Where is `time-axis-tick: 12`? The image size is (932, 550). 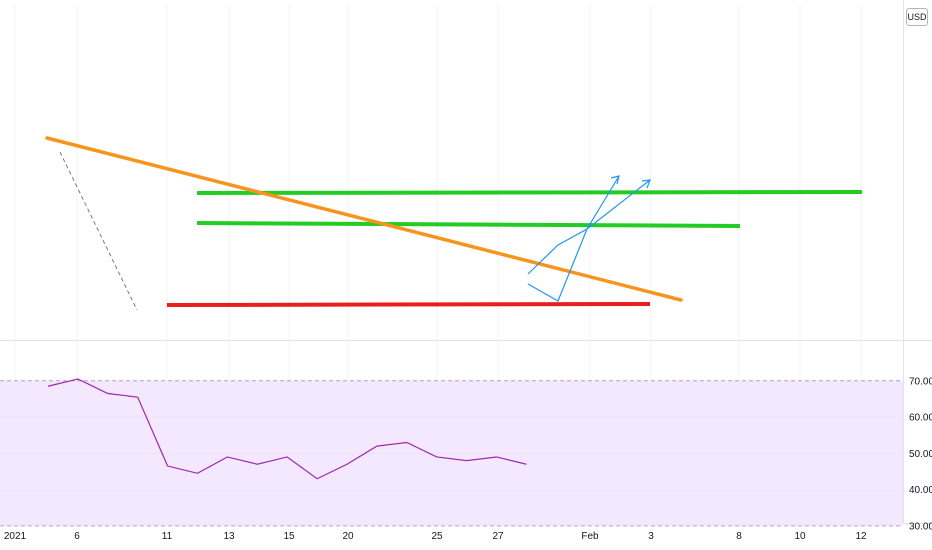
time-axis-tick: 12 is located at coordinates (861, 536).